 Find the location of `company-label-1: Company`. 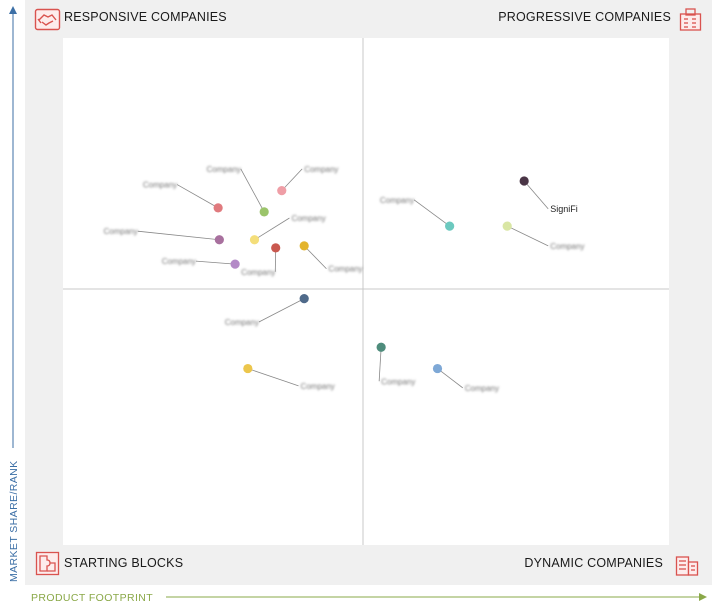

company-label-1: Company is located at coordinates (224, 169).